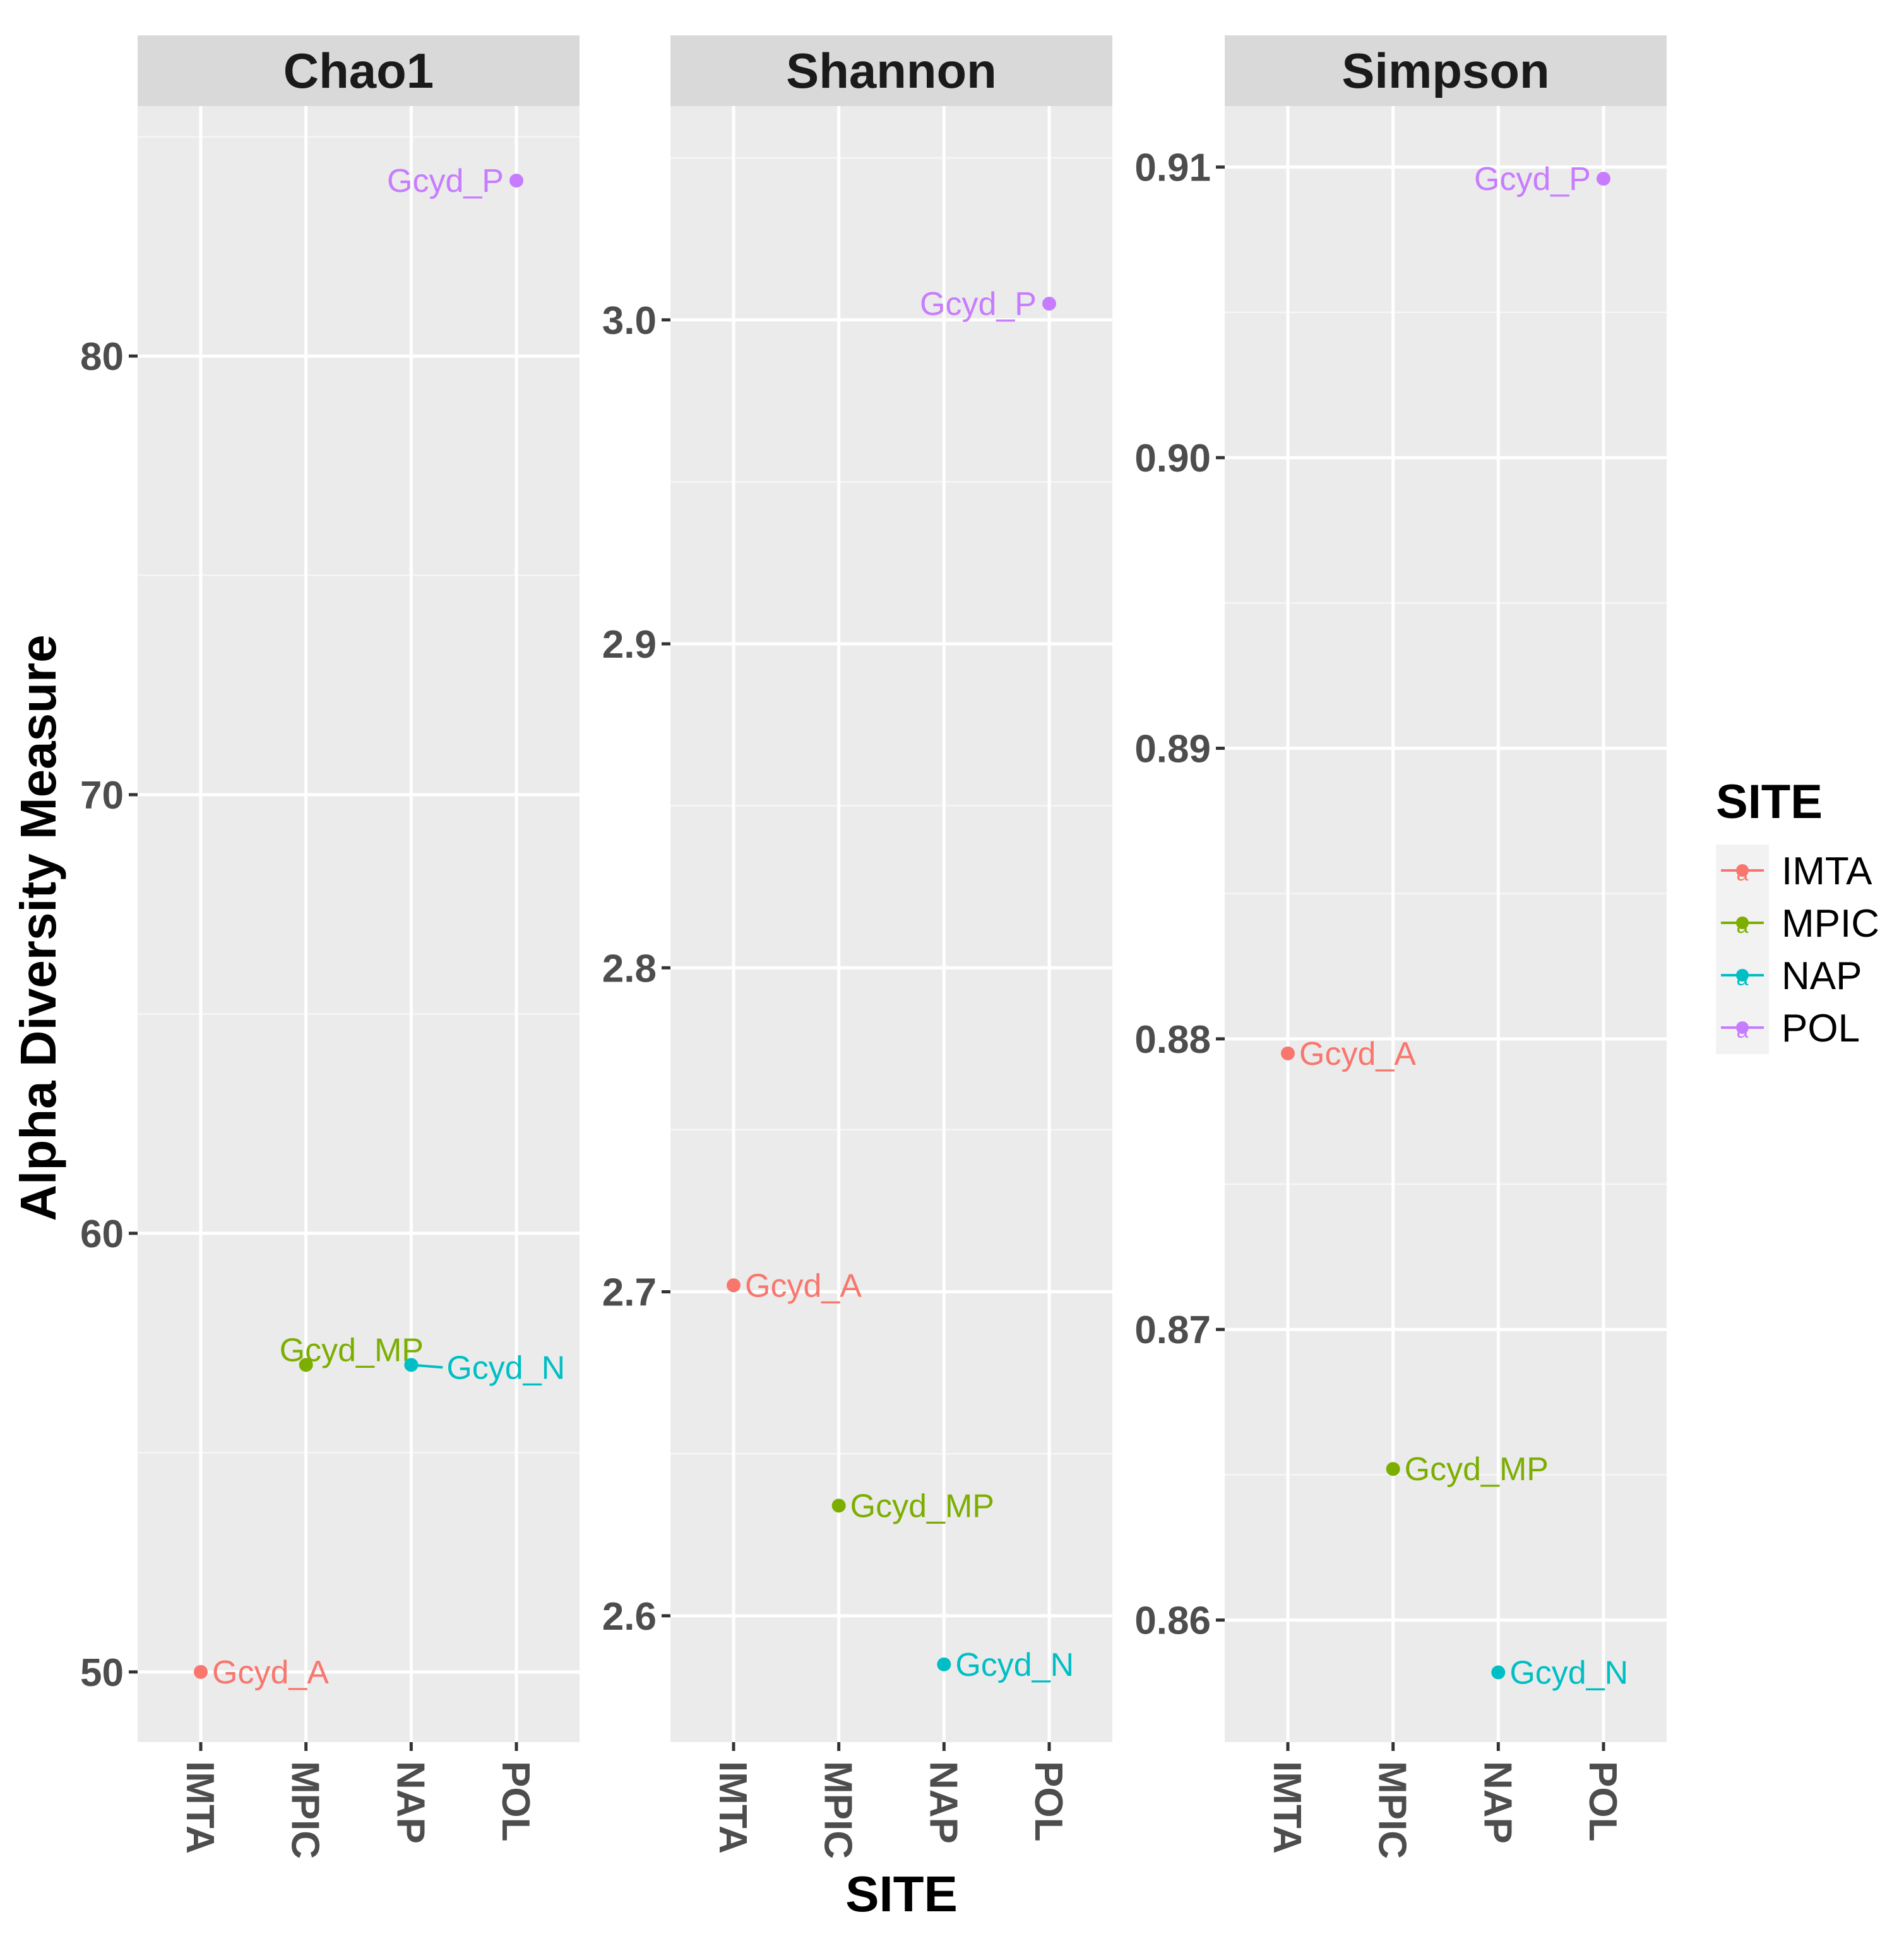  What do you see at coordinates (1821, 1028) in the screenshot?
I see `legend-label-pol: POL` at bounding box center [1821, 1028].